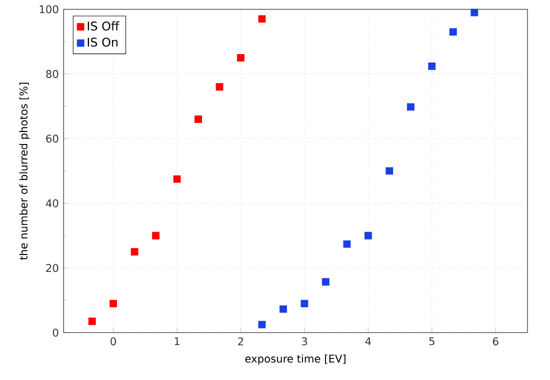 The height and width of the screenshot is (380, 550). What do you see at coordinates (103, 42) in the screenshot?
I see `legend-label: IS On` at bounding box center [103, 42].